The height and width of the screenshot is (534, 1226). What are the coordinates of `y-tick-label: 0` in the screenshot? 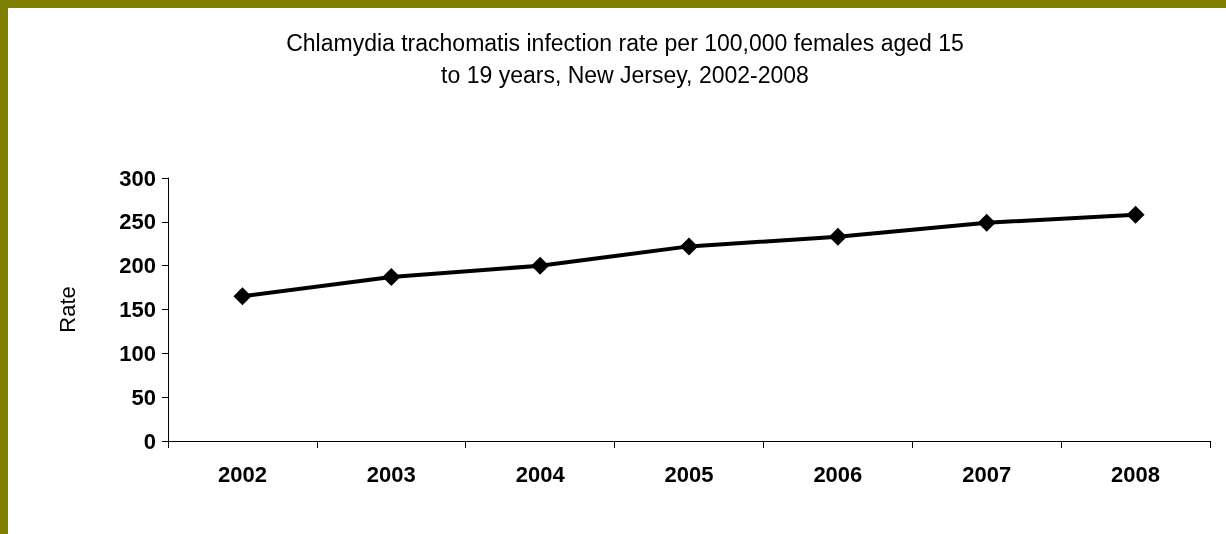 It's located at (149, 441).